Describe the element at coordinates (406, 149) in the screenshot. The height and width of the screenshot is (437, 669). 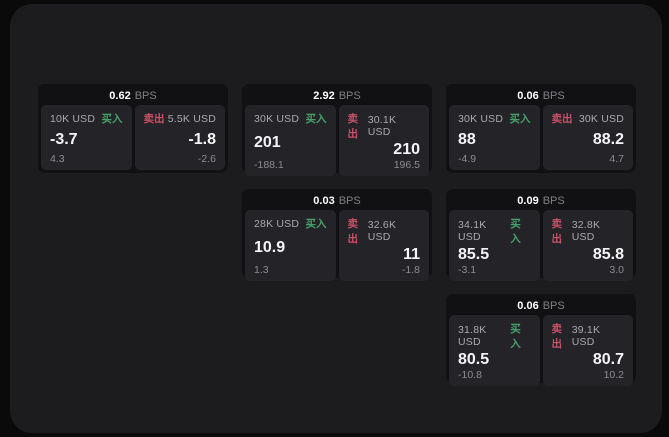
I see `sell-price: 210` at that location.